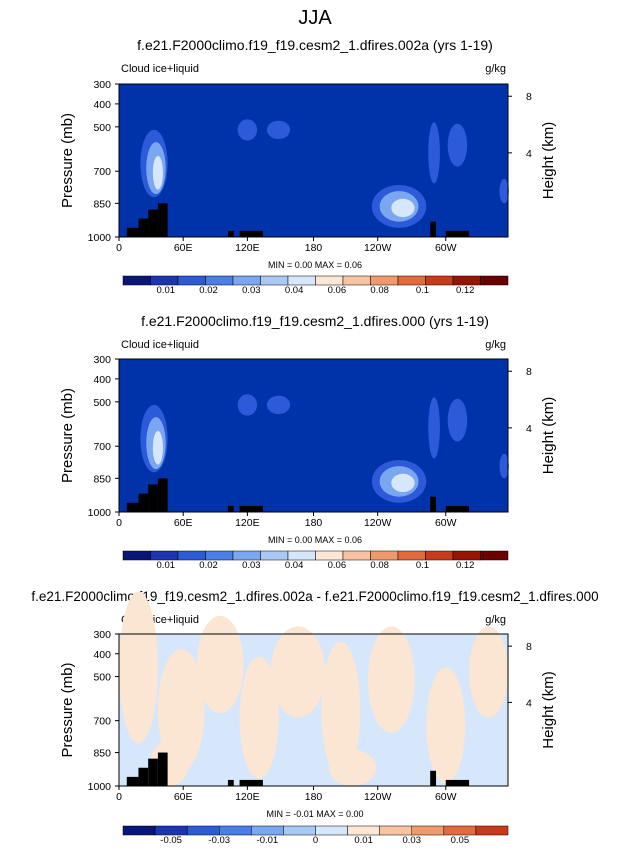 The image size is (630, 856). Describe the element at coordinates (119, 248) in the screenshot. I see `x-tick-label: 0` at that location.